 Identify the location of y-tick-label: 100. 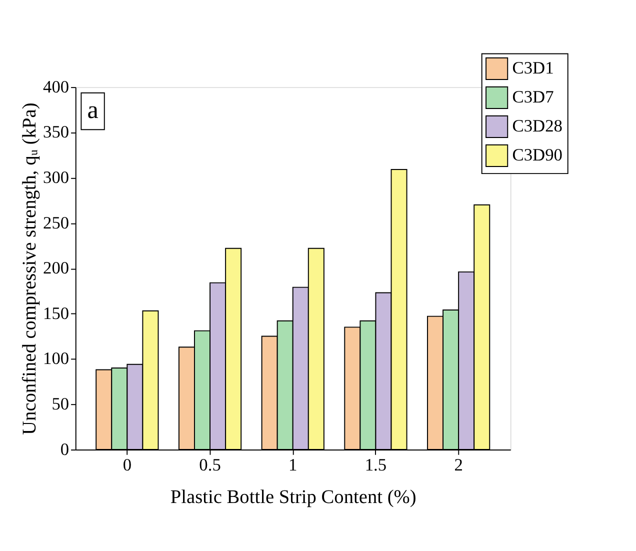
(56, 358).